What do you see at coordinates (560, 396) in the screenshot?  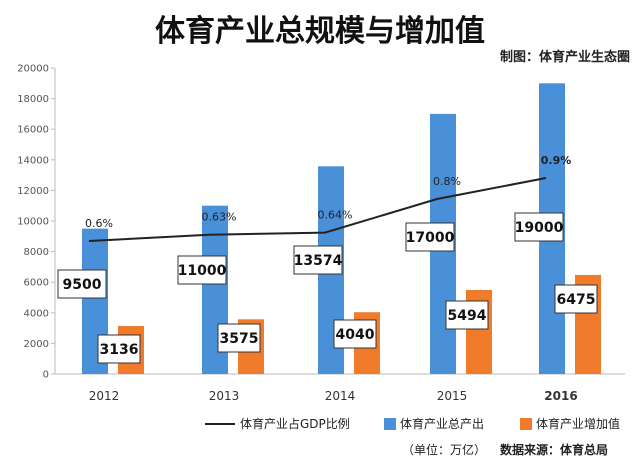 I see `x-tick-label-2016: 2016` at bounding box center [560, 396].